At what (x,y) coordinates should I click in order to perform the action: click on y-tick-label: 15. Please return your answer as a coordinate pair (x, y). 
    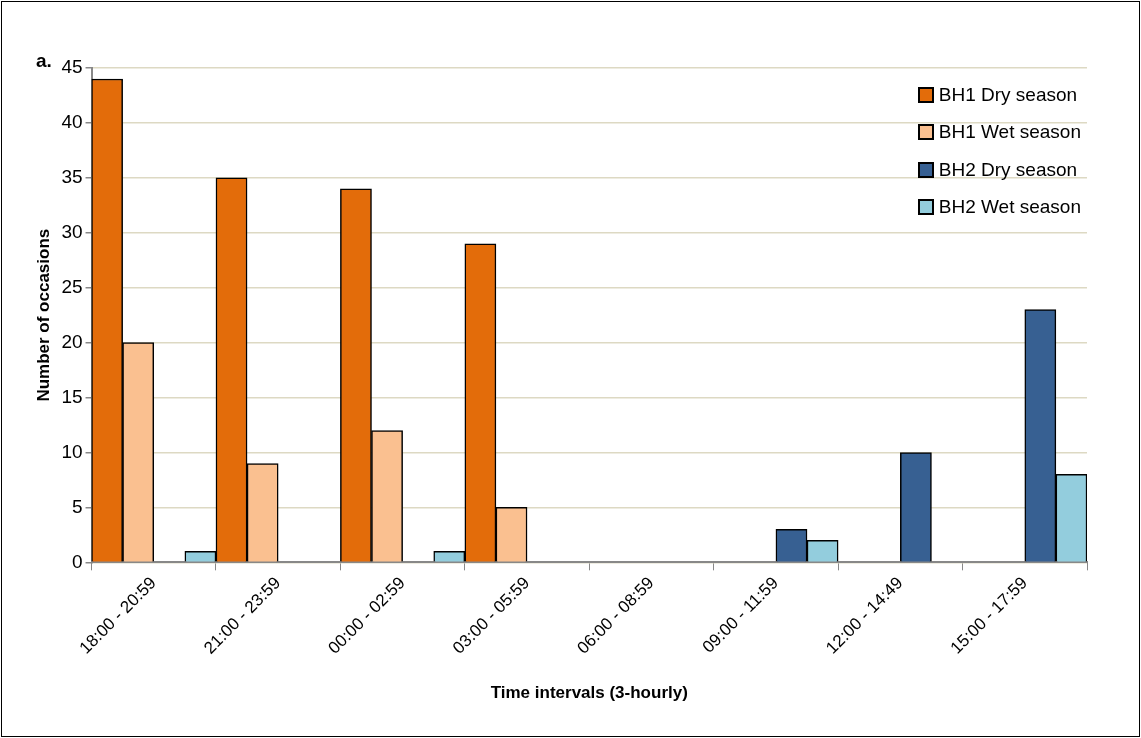
    Looking at the image, I should click on (72, 396).